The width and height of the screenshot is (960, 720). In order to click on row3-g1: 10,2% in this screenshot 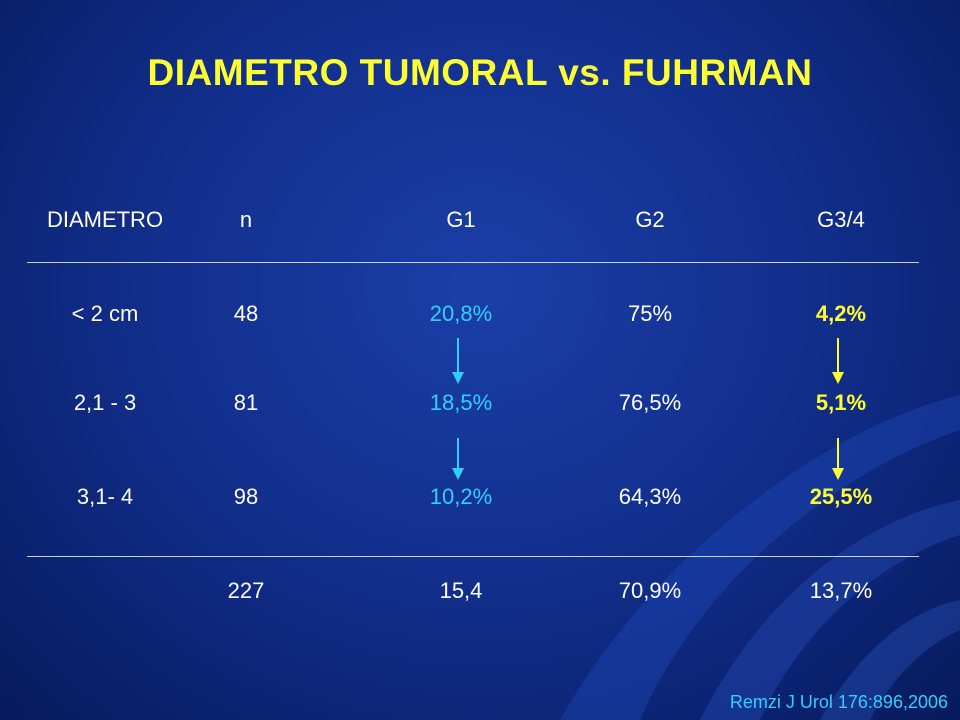, I will do `click(461, 496)`.